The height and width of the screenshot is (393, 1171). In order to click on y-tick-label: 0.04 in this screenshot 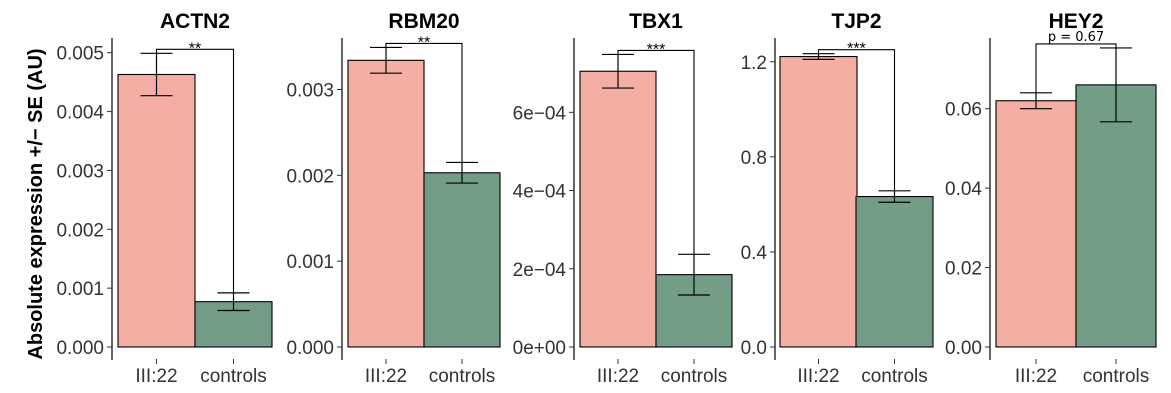, I will do `click(963, 189)`.